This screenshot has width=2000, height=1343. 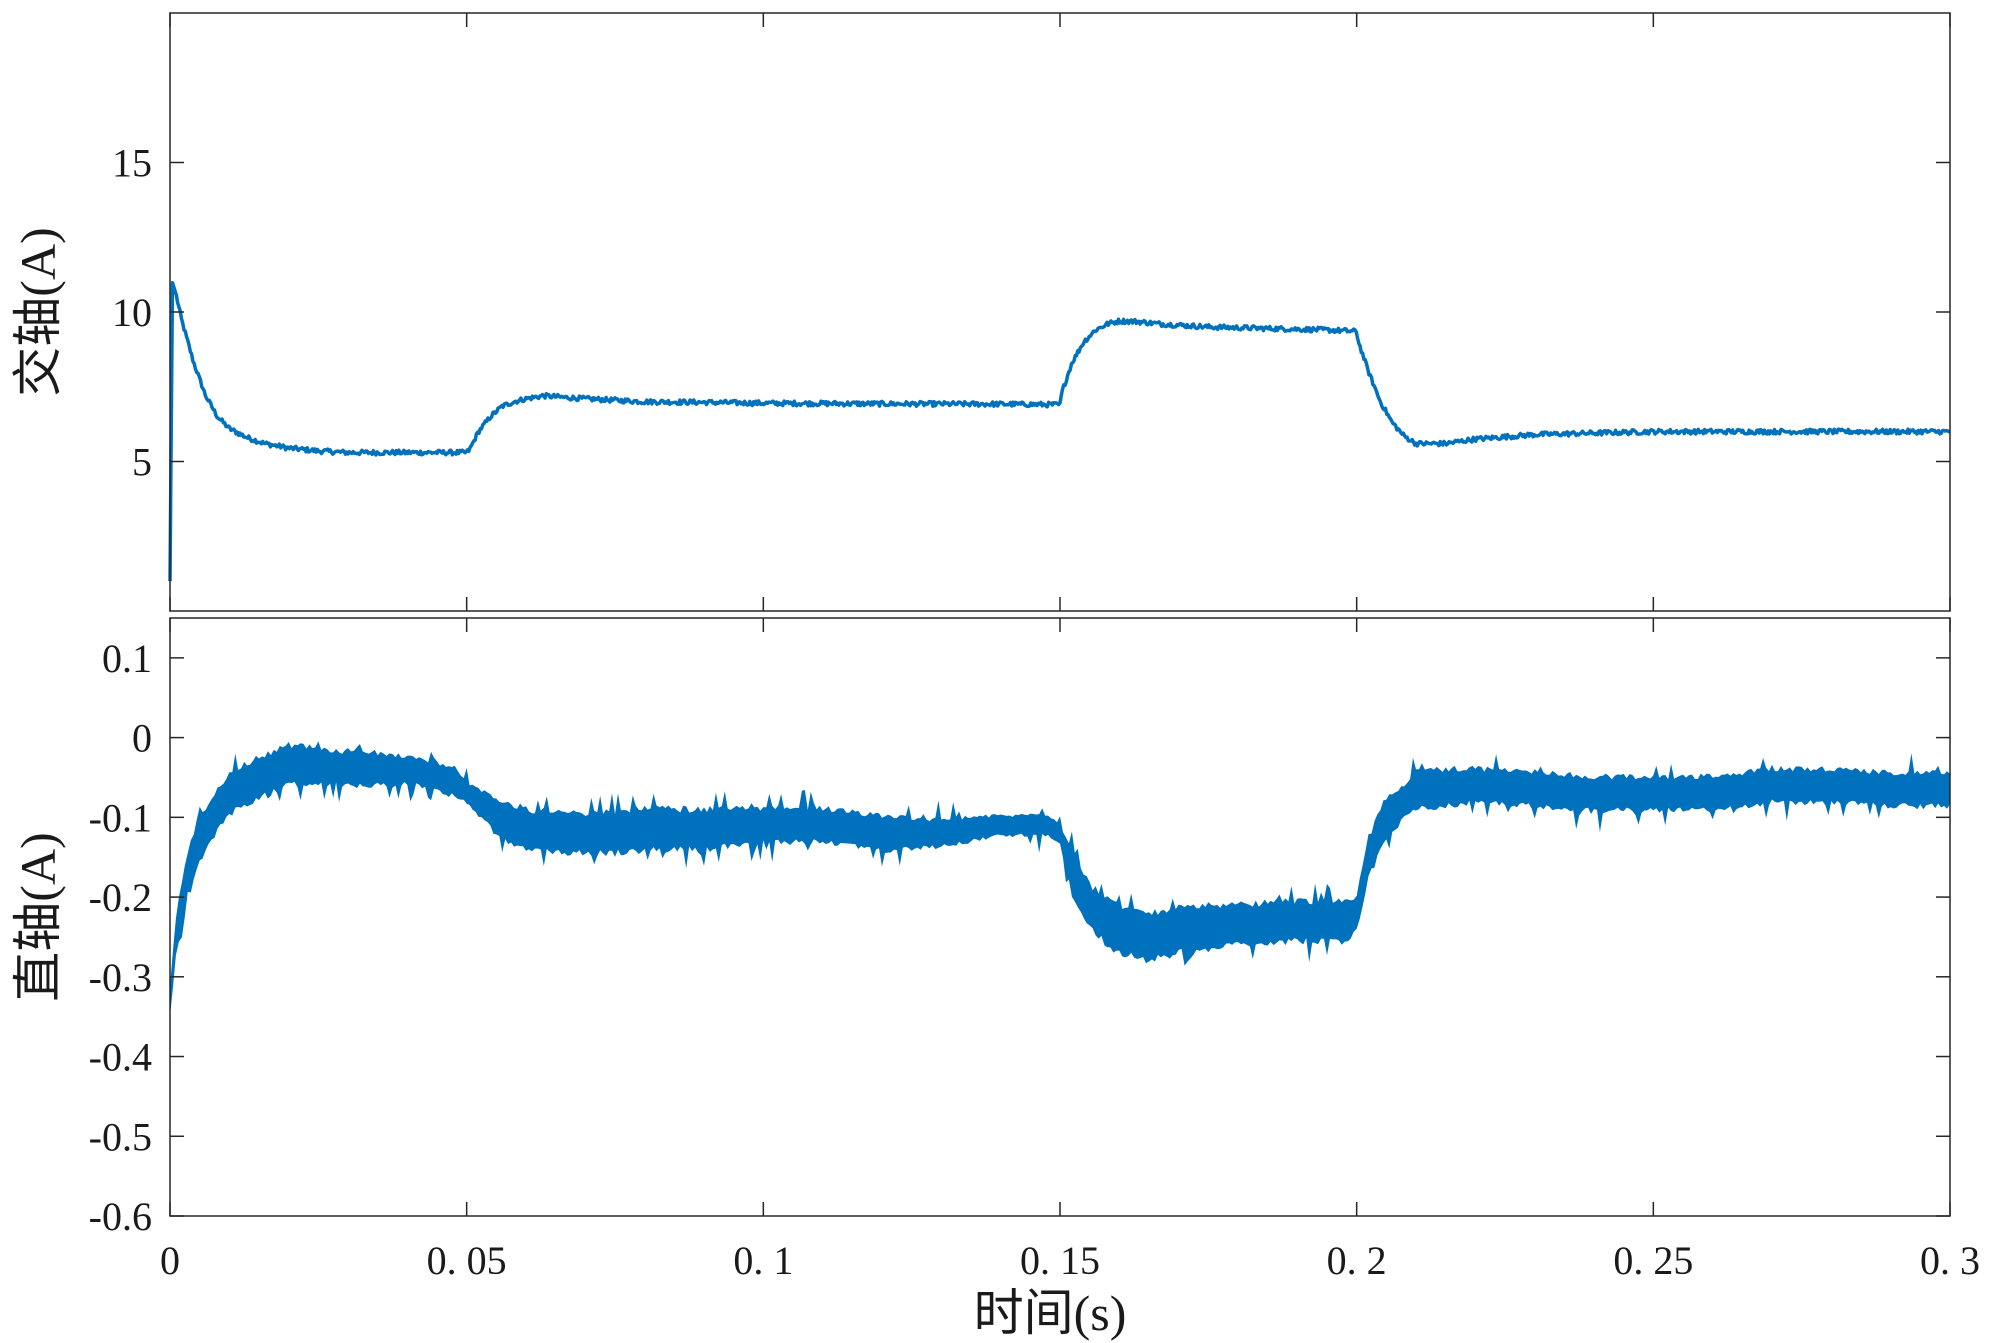 I want to click on x-tick-label: 0. 2, so click(x=1357, y=1260).